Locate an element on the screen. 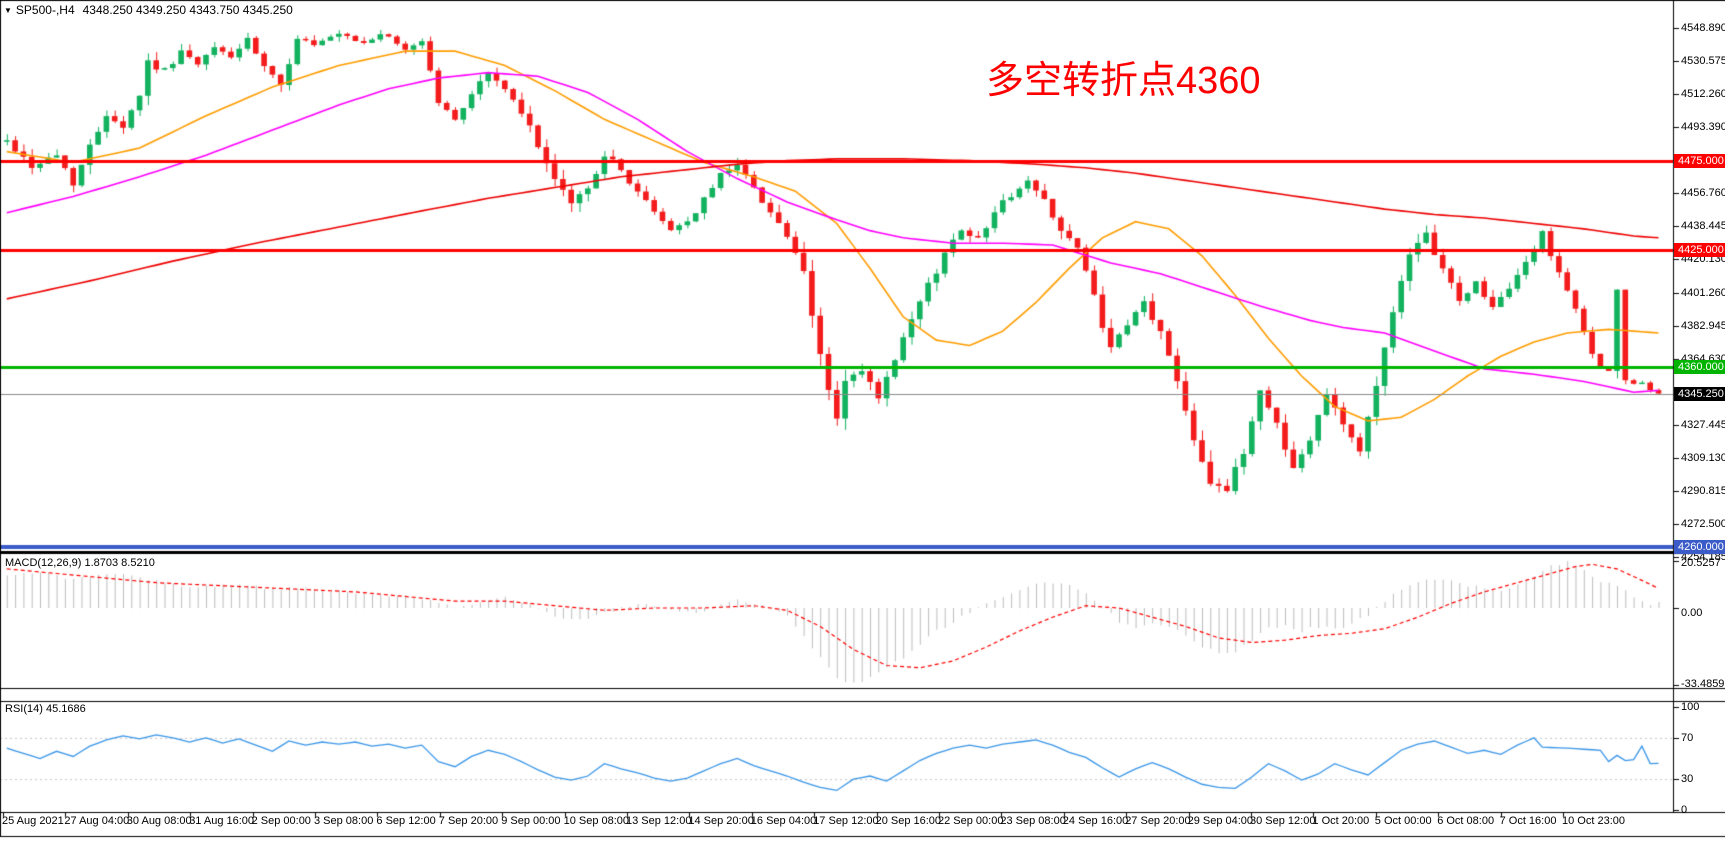  ohlc-values: 4348.250 4349.250 4343.750 4345.250 is located at coordinates (187, 10).